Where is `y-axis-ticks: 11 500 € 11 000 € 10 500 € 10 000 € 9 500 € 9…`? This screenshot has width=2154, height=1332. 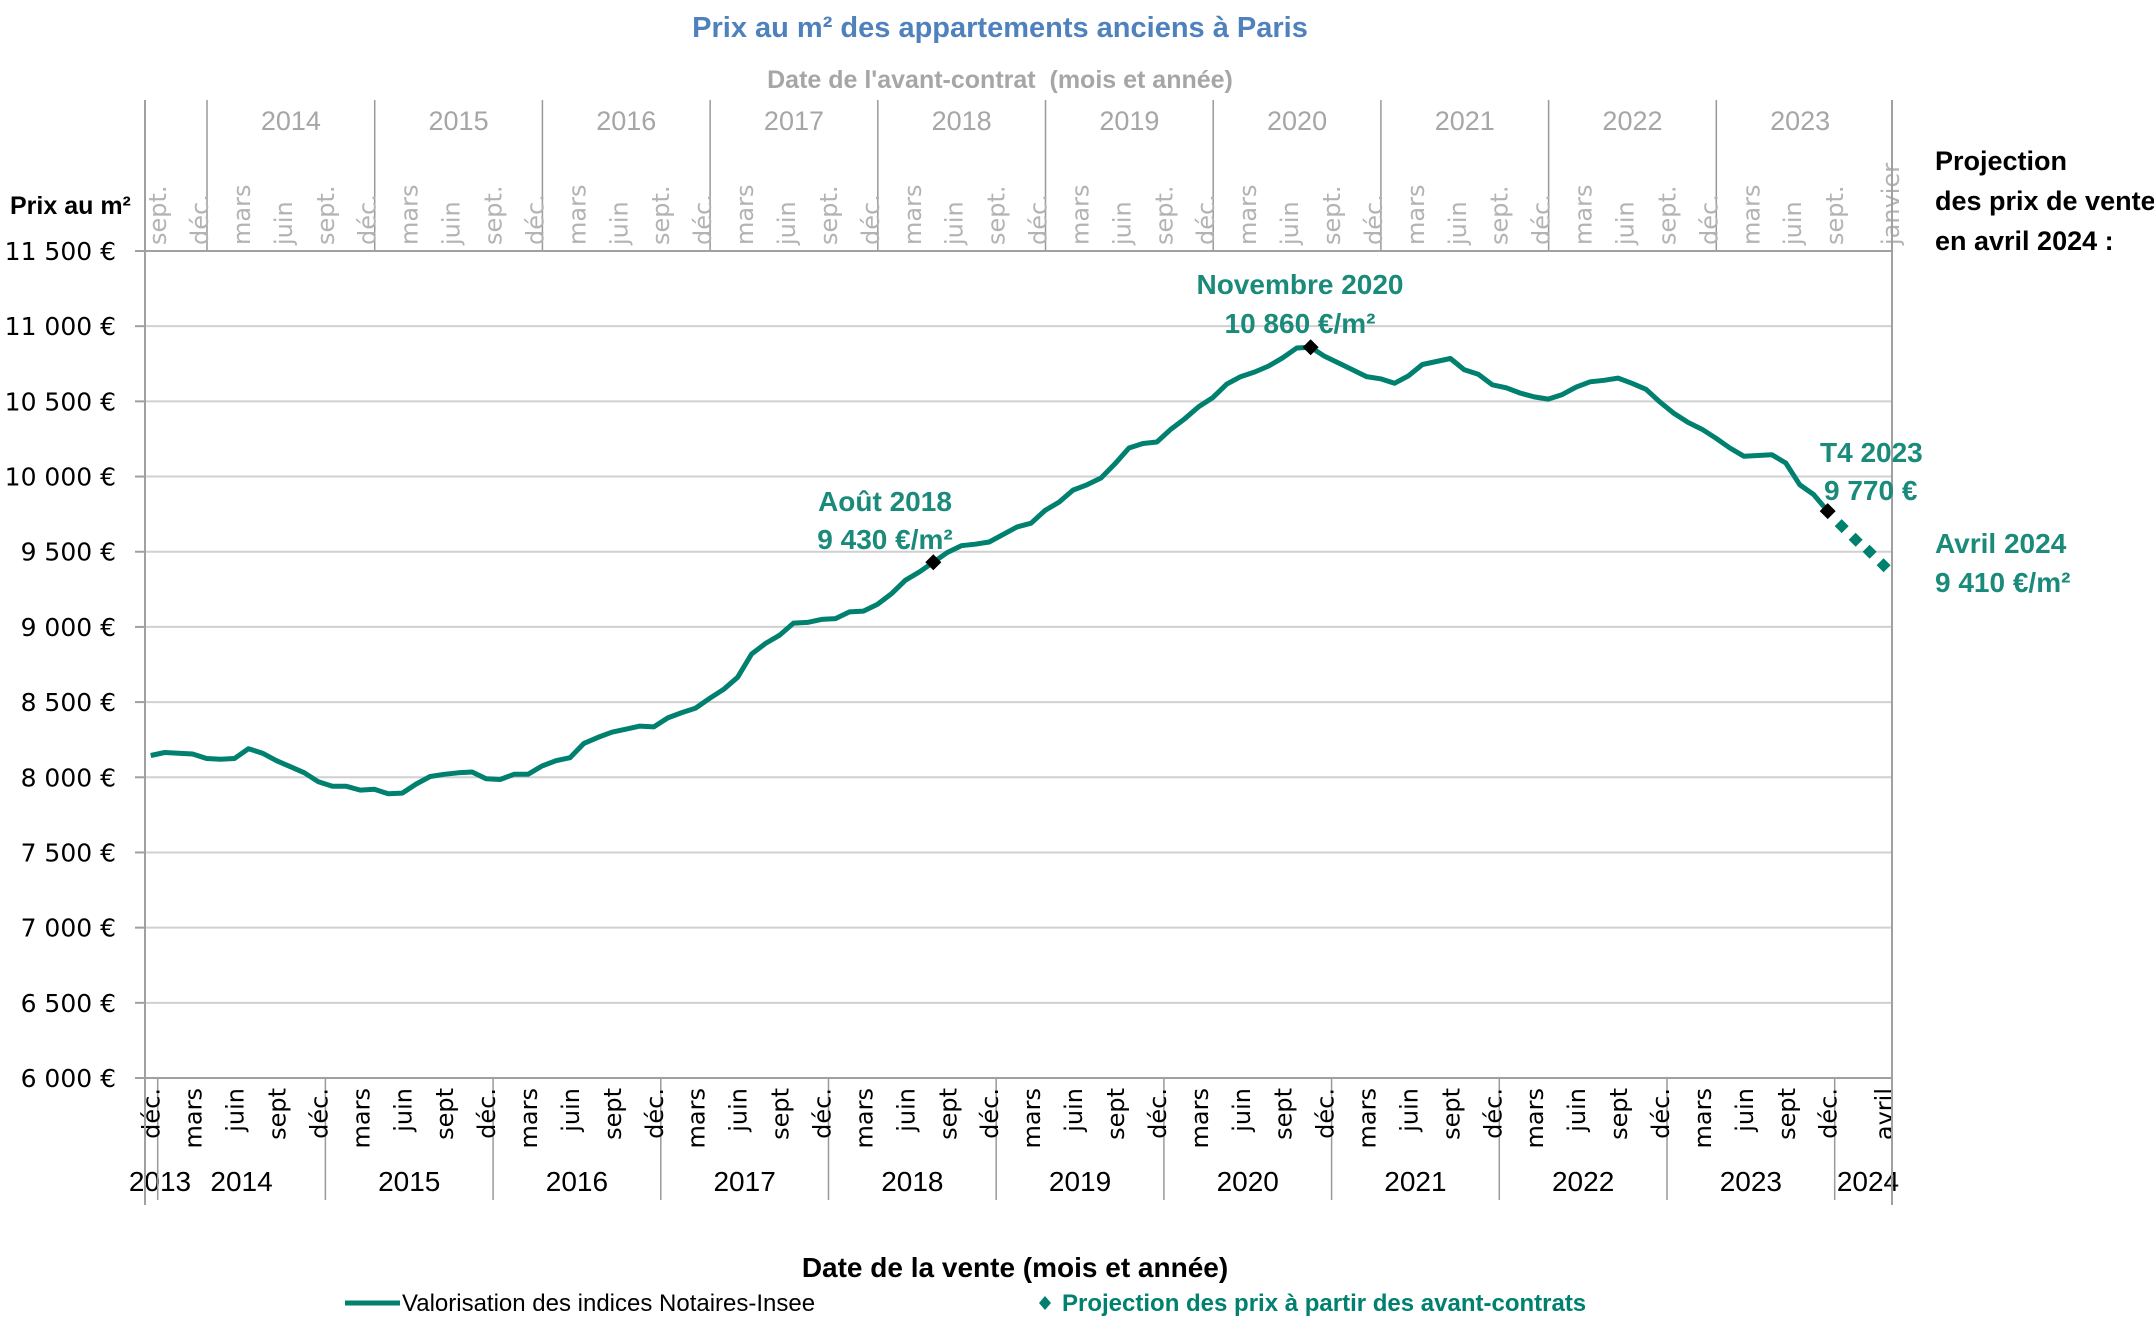 y-axis-ticks: 11 500 € 11 000 € 10 500 € 10 000 € 9 500 € 9… is located at coordinates (75, 665).